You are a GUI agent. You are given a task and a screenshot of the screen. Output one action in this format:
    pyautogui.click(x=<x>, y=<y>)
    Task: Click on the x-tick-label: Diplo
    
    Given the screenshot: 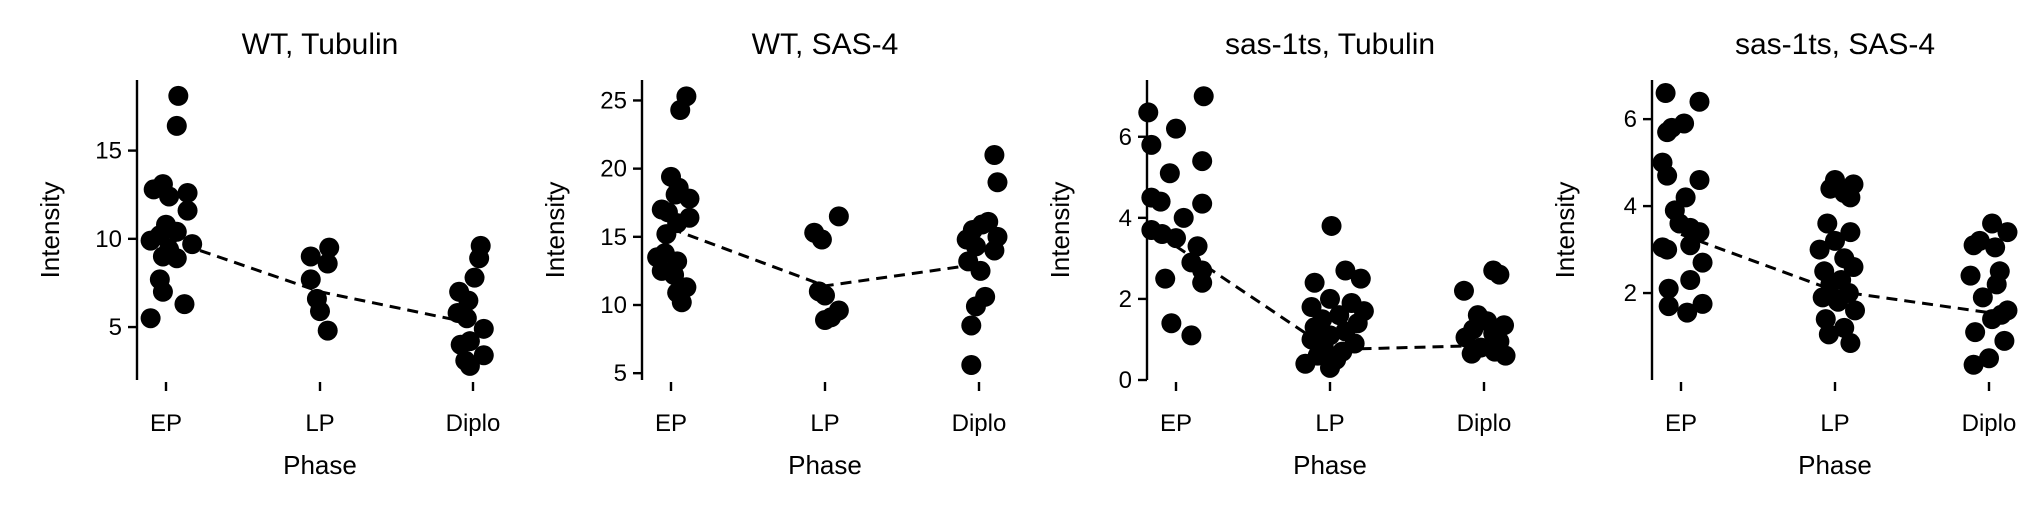 What is the action you would take?
    pyautogui.click(x=1989, y=423)
    